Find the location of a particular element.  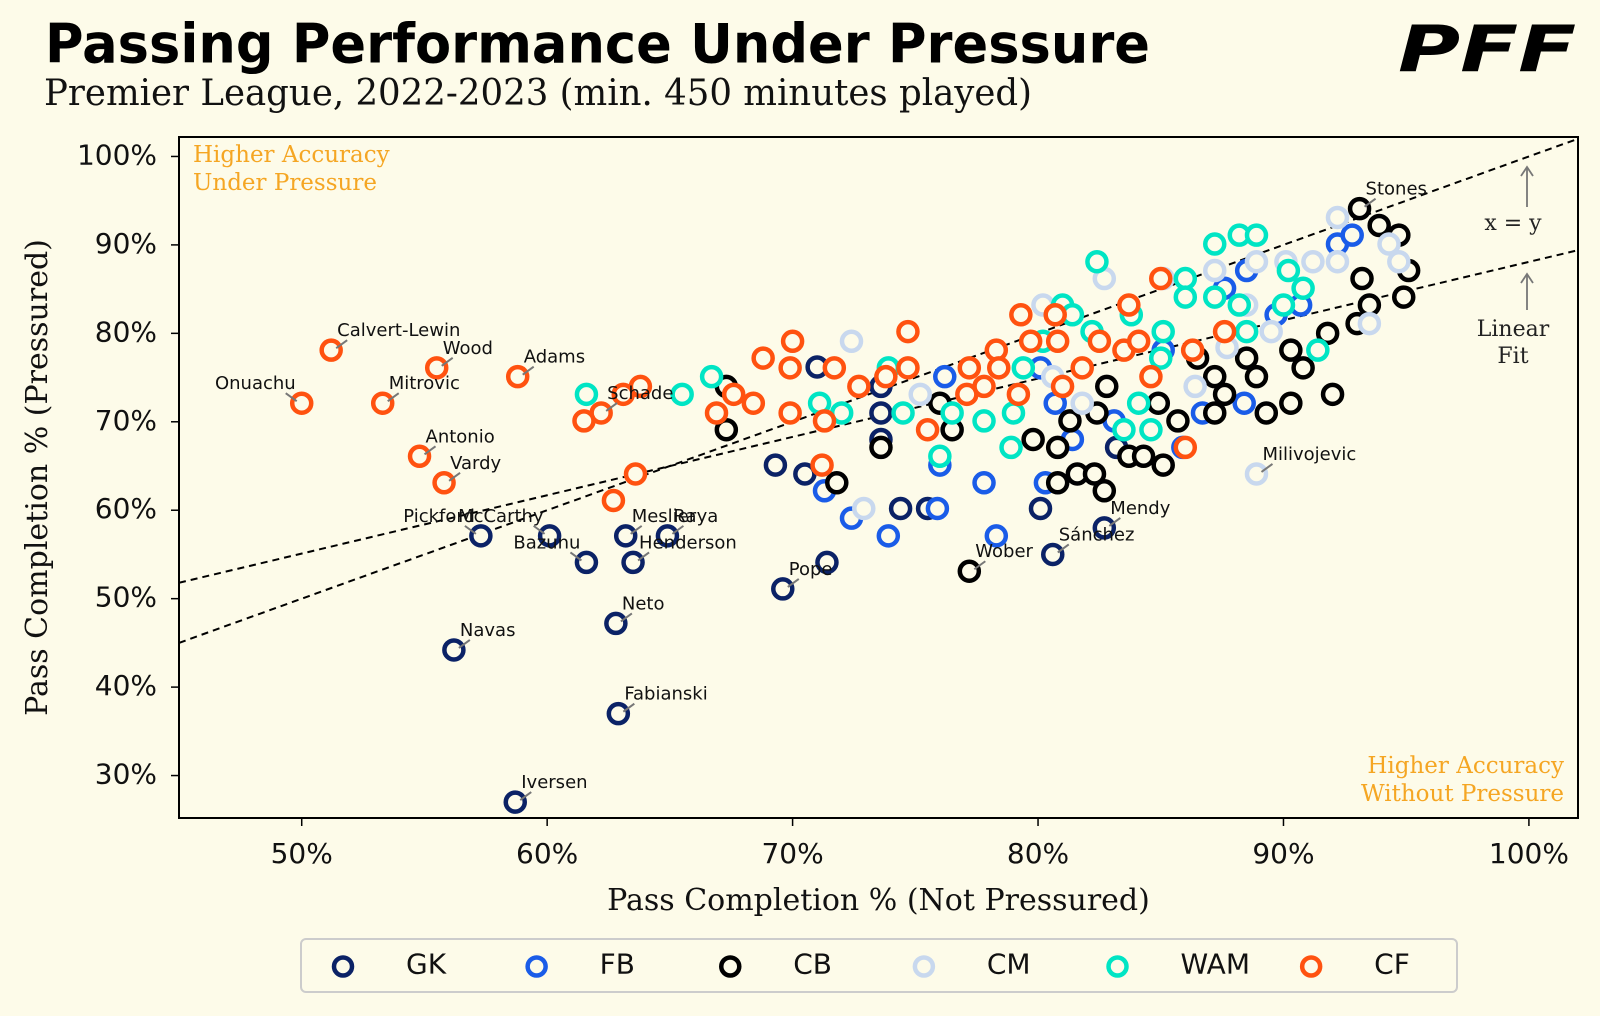

x-axis-label: Pass Completion % (Not Pressured) is located at coordinates (878, 900).